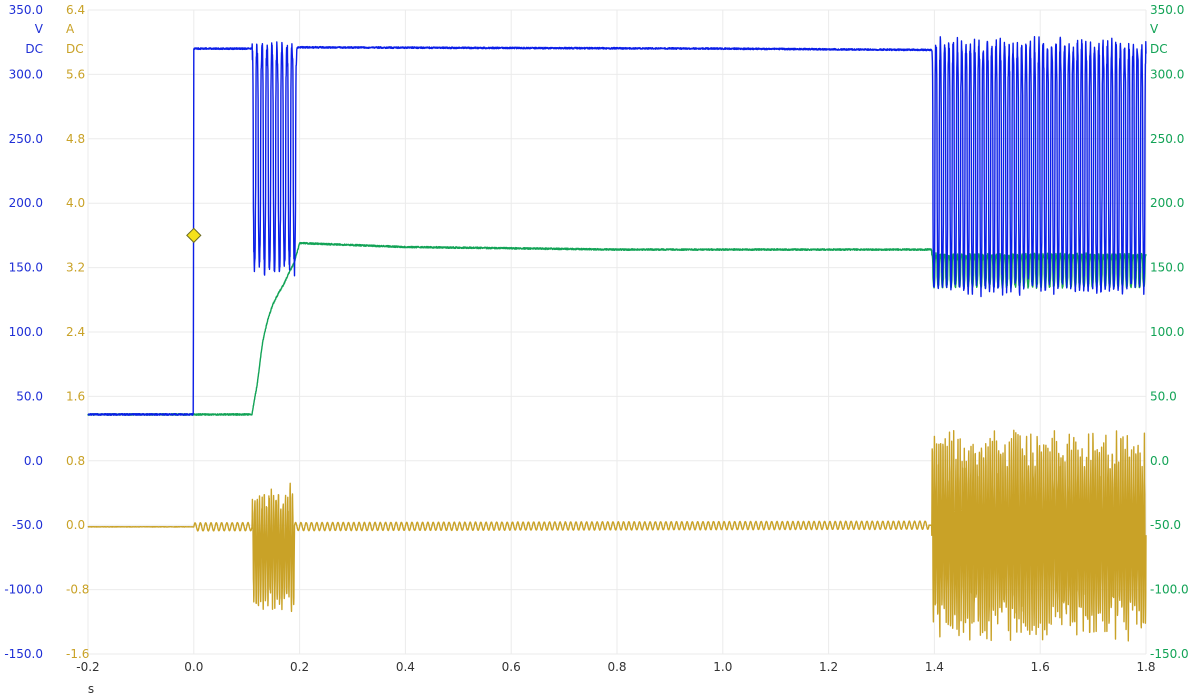 This screenshot has height=697, width=1192. What do you see at coordinates (299, 667) in the screenshot?
I see `x-tick-label: 0.2` at bounding box center [299, 667].